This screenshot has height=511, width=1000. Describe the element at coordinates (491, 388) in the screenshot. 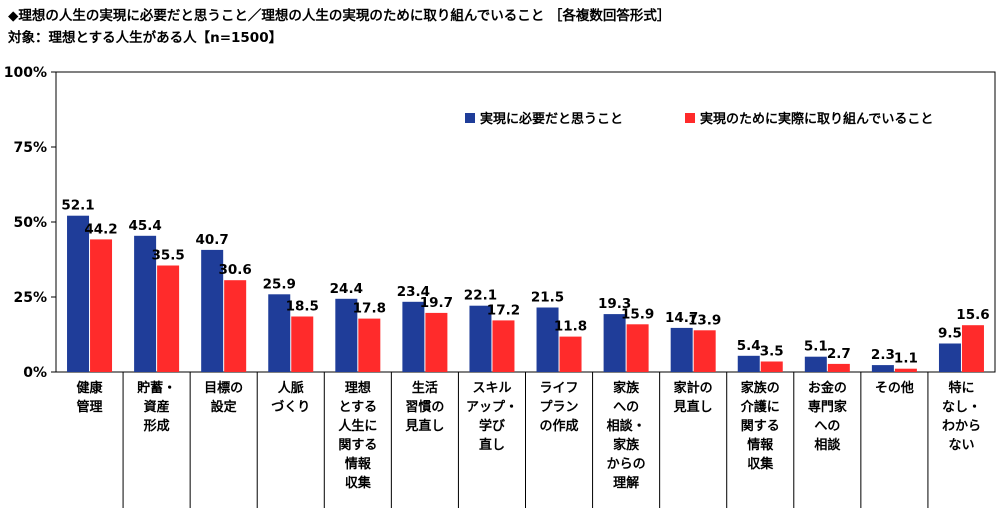

I see `category-label: スキル` at that location.